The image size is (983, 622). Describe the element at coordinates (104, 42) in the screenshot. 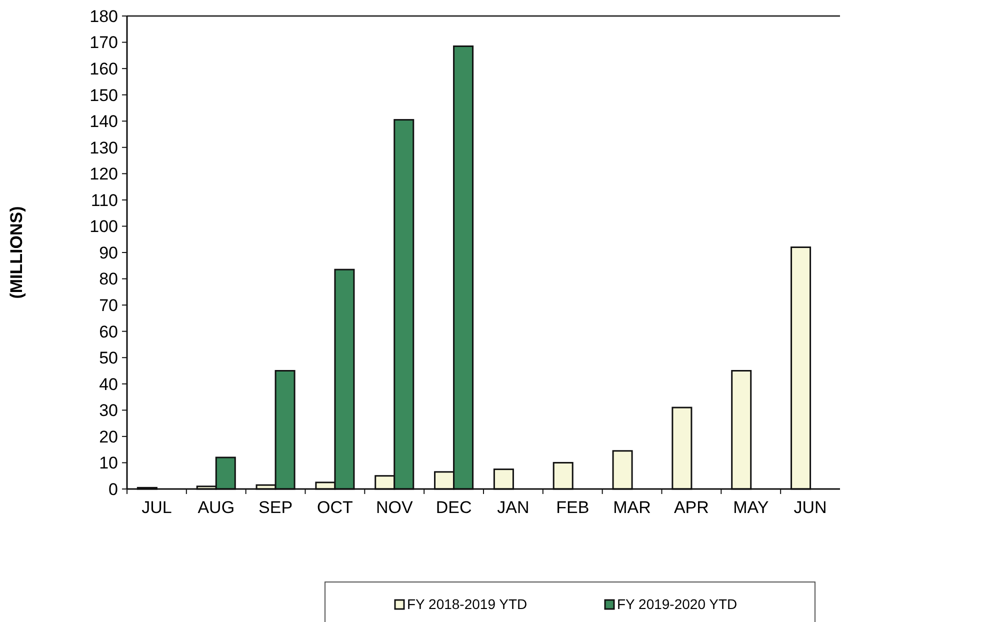

I see `y-tick-label: 170` at that location.